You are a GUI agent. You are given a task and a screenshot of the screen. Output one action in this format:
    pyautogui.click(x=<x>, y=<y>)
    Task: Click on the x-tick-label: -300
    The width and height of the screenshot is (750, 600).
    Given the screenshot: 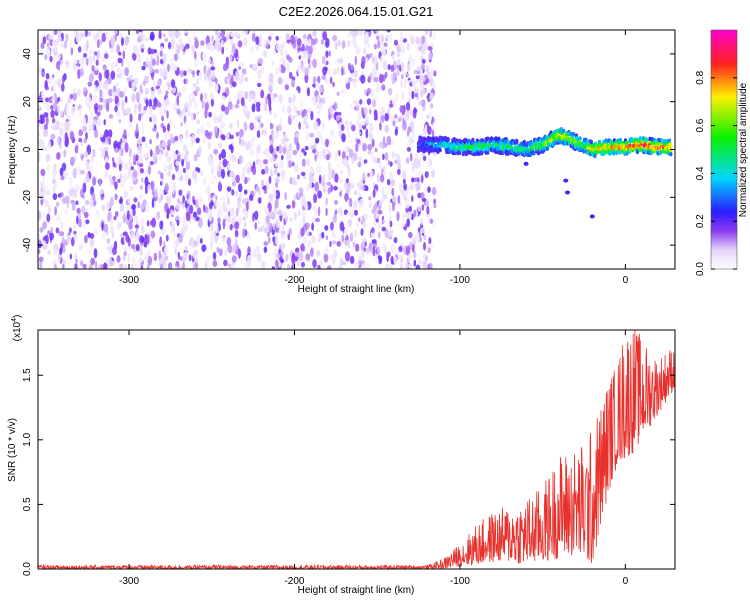 What is the action you would take?
    pyautogui.click(x=129, y=280)
    